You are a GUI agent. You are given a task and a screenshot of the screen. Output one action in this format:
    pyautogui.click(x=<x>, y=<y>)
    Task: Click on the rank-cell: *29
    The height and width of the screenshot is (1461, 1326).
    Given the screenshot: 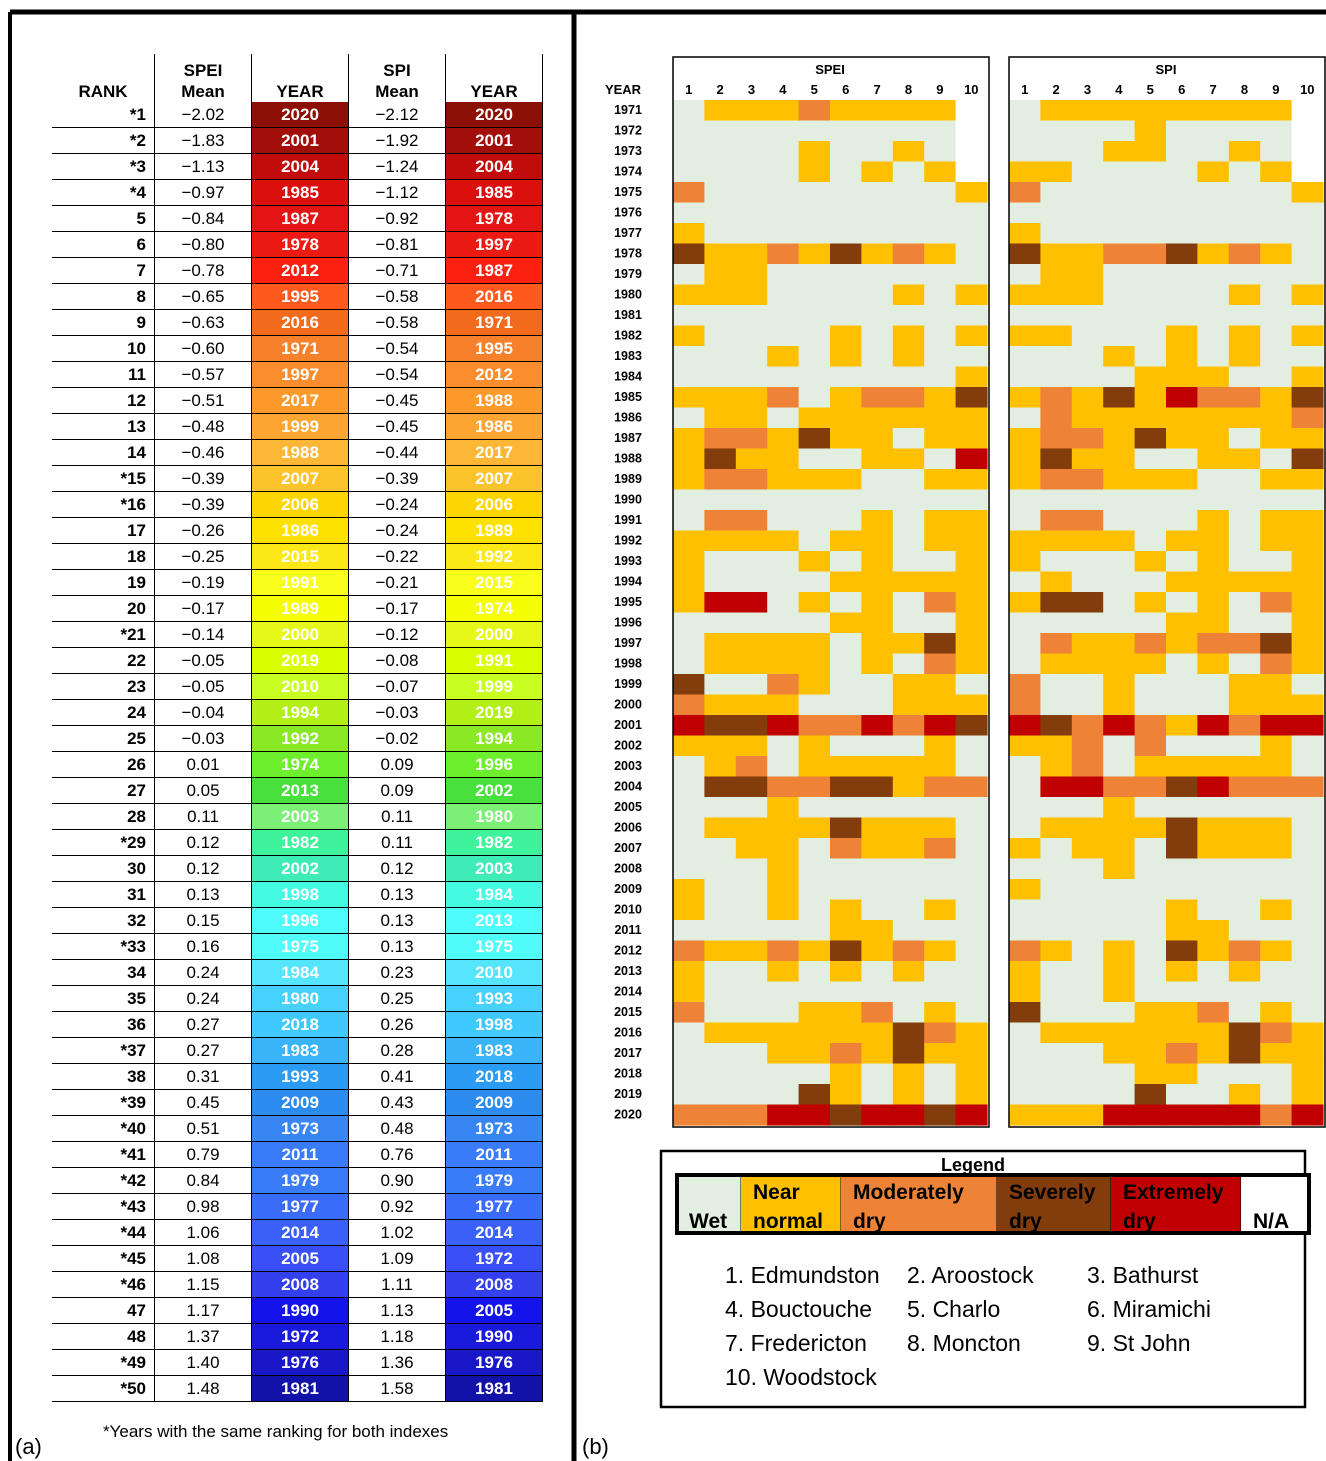 What is the action you would take?
    pyautogui.click(x=103, y=842)
    